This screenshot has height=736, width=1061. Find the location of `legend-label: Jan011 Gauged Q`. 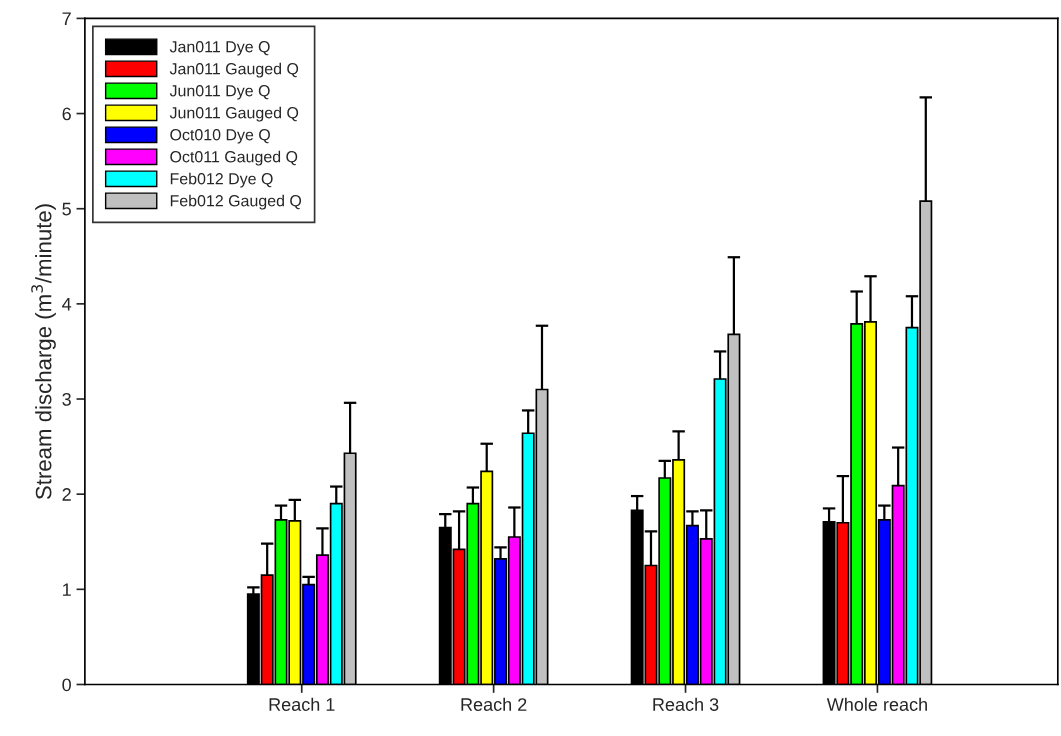

legend-label: Jan011 Gauged Q is located at coordinates (234, 70).